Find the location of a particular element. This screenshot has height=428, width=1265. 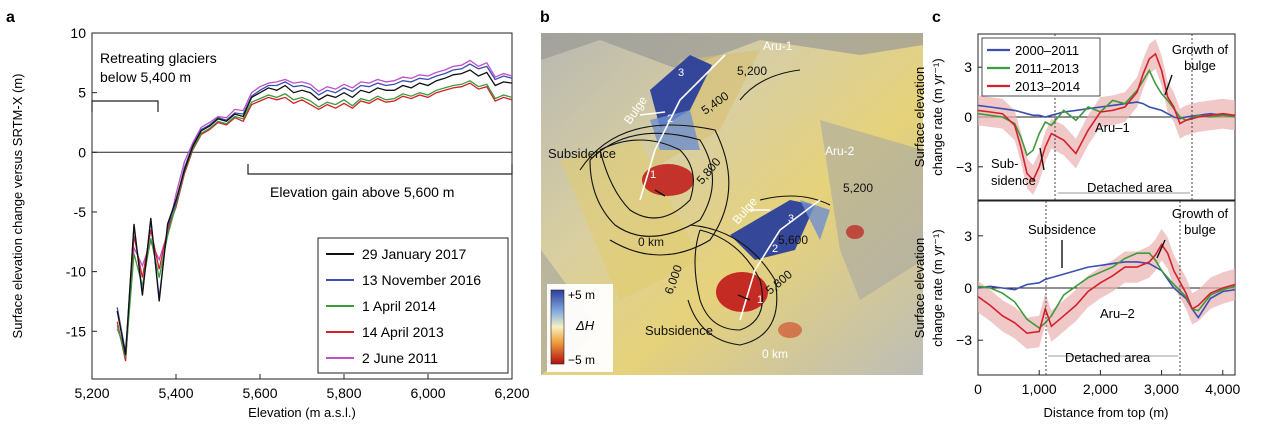

top-growth-line2: bulge is located at coordinates (1200, 65).